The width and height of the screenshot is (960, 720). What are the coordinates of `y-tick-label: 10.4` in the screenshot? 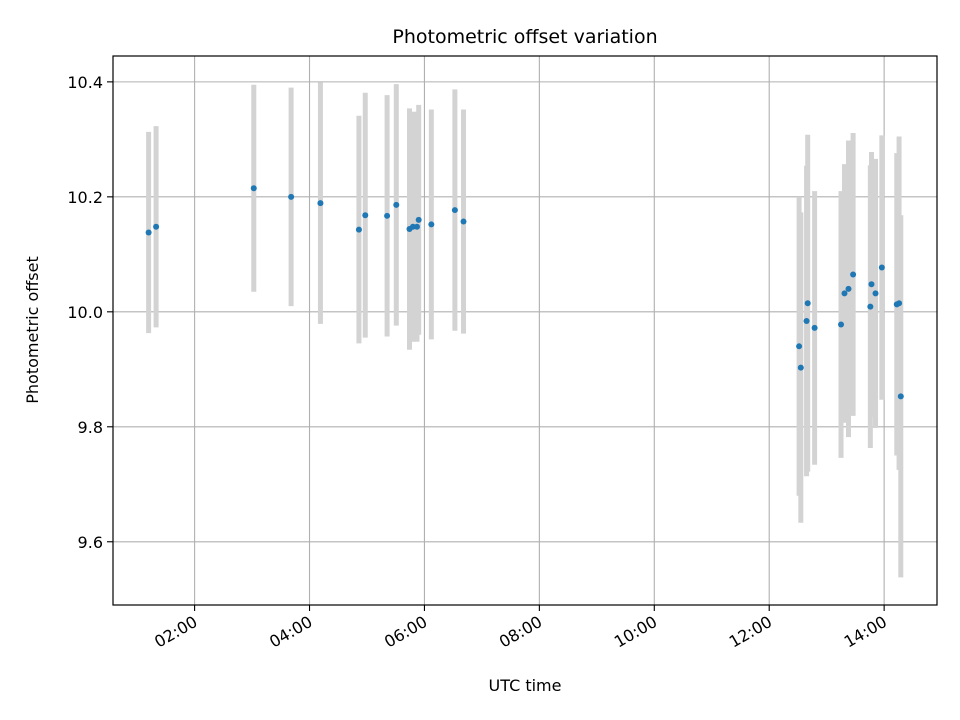 It's located at (85, 82).